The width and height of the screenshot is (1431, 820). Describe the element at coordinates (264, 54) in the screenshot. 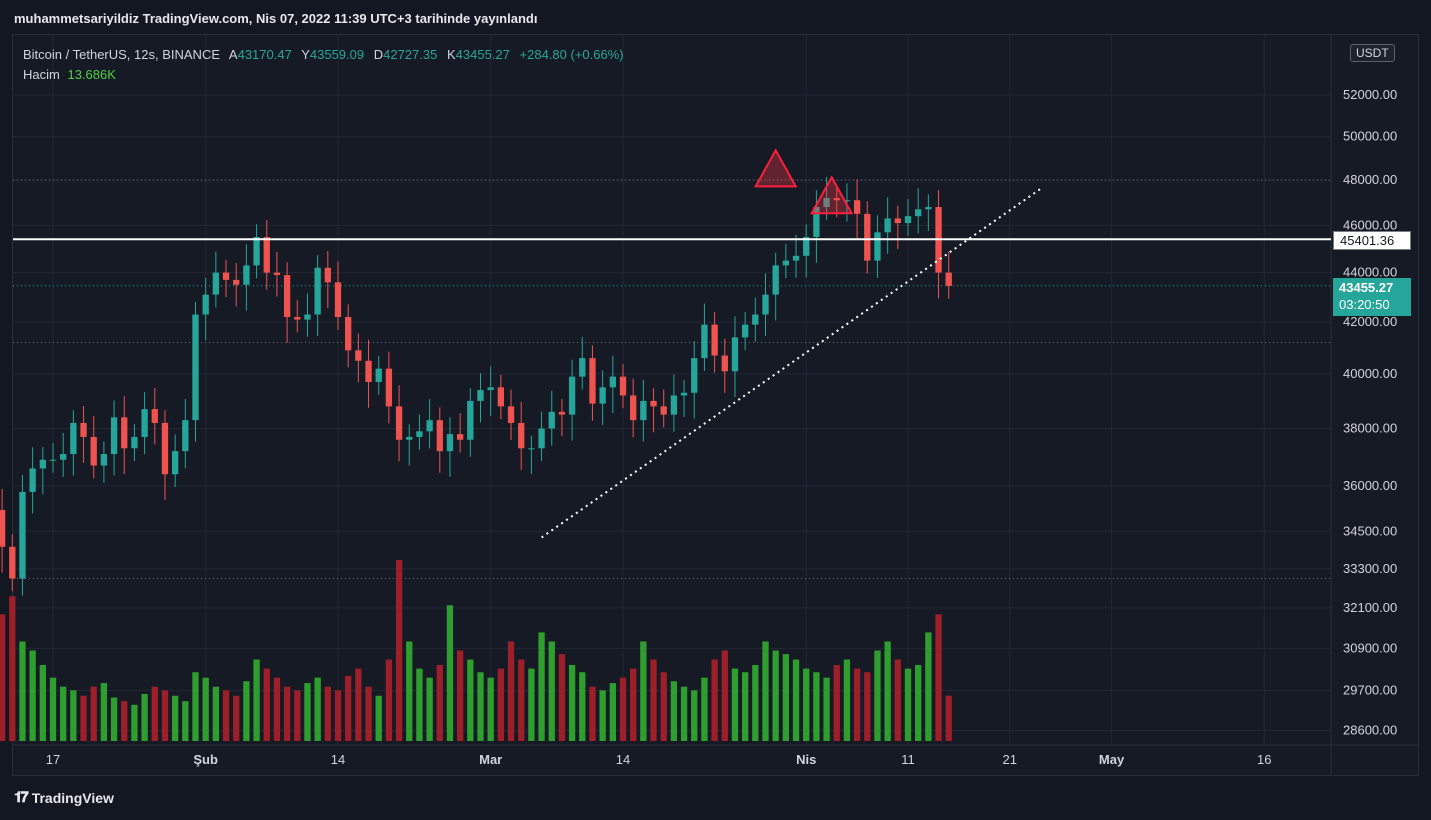

I see `open-value: 43170.47` at that location.